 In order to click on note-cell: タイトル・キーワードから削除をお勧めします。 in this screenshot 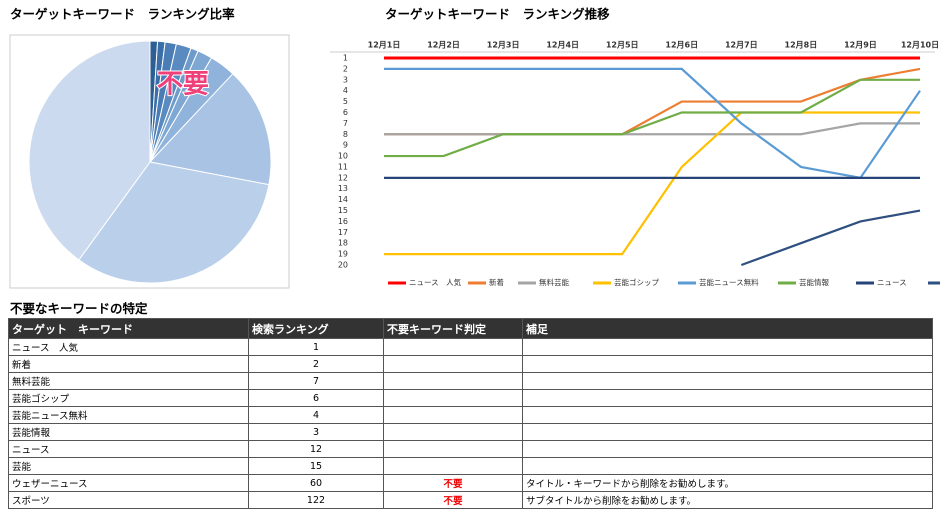, I will do `click(727, 483)`.